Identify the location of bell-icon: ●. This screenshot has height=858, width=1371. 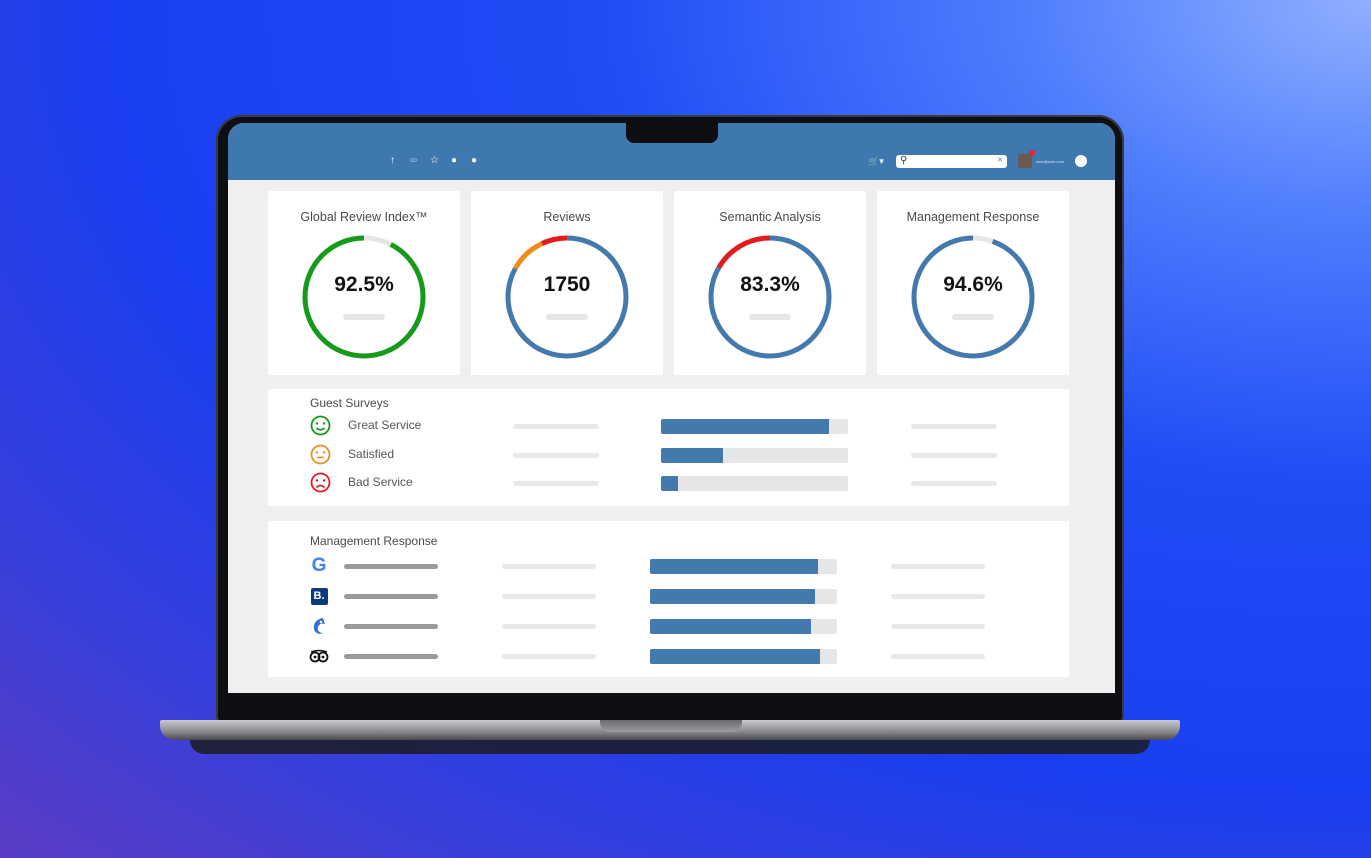
(454, 160).